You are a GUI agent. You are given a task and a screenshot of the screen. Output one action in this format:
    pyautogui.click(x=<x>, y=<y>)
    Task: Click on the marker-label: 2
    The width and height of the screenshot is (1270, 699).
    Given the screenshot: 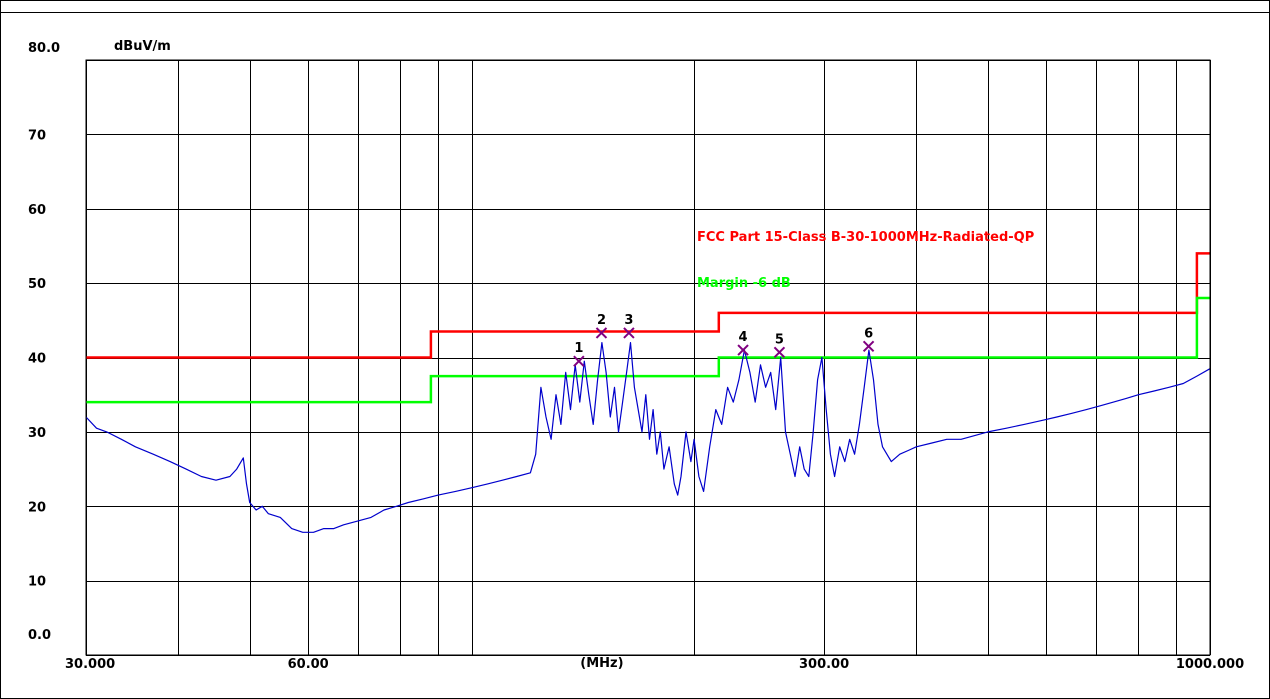 What is the action you would take?
    pyautogui.click(x=601, y=320)
    